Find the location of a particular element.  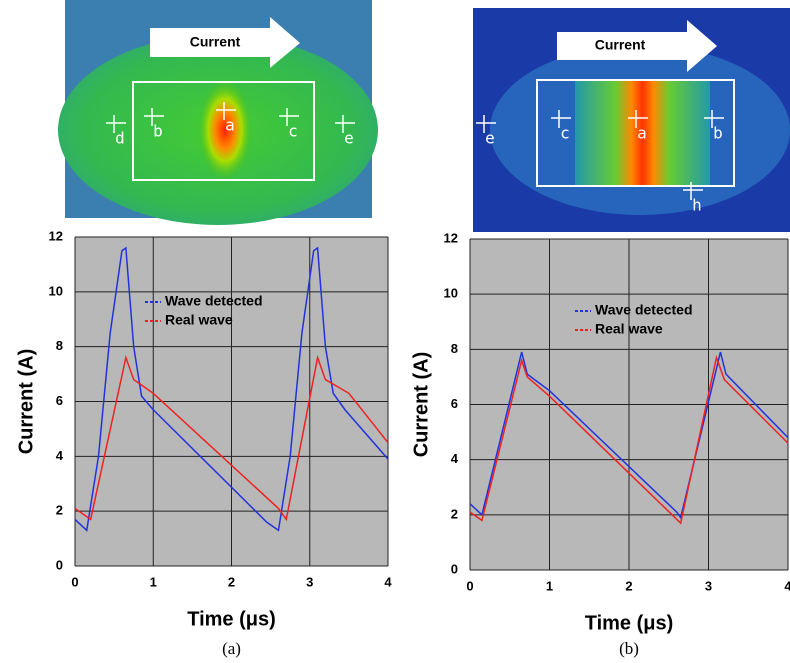

marker-label: d is located at coordinates (120, 138).